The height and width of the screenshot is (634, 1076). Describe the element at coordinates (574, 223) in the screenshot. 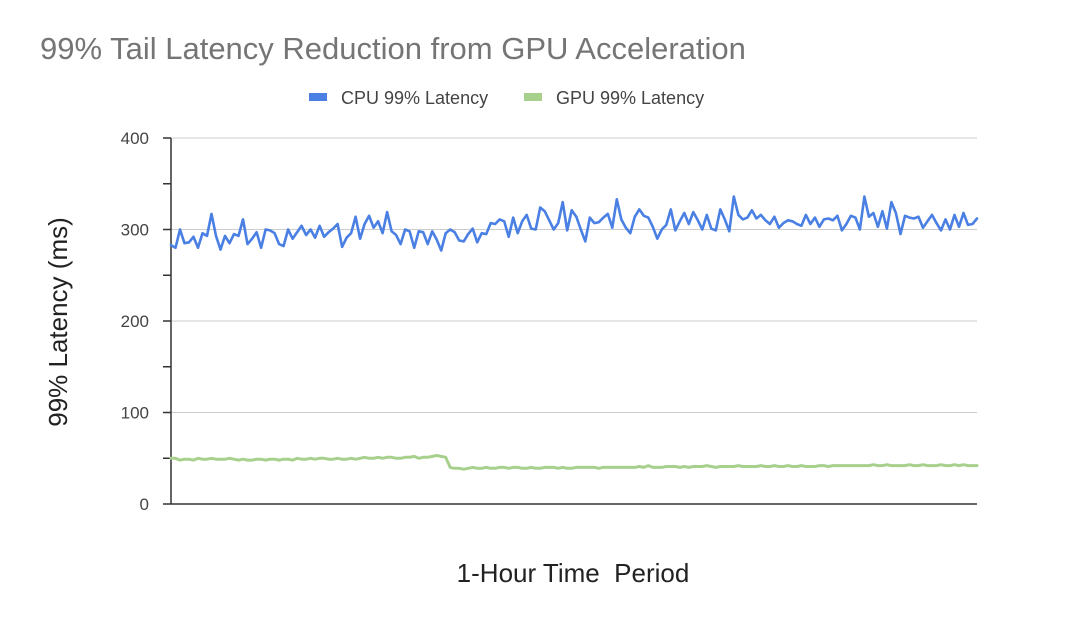

I see `series-line-cpu` at that location.